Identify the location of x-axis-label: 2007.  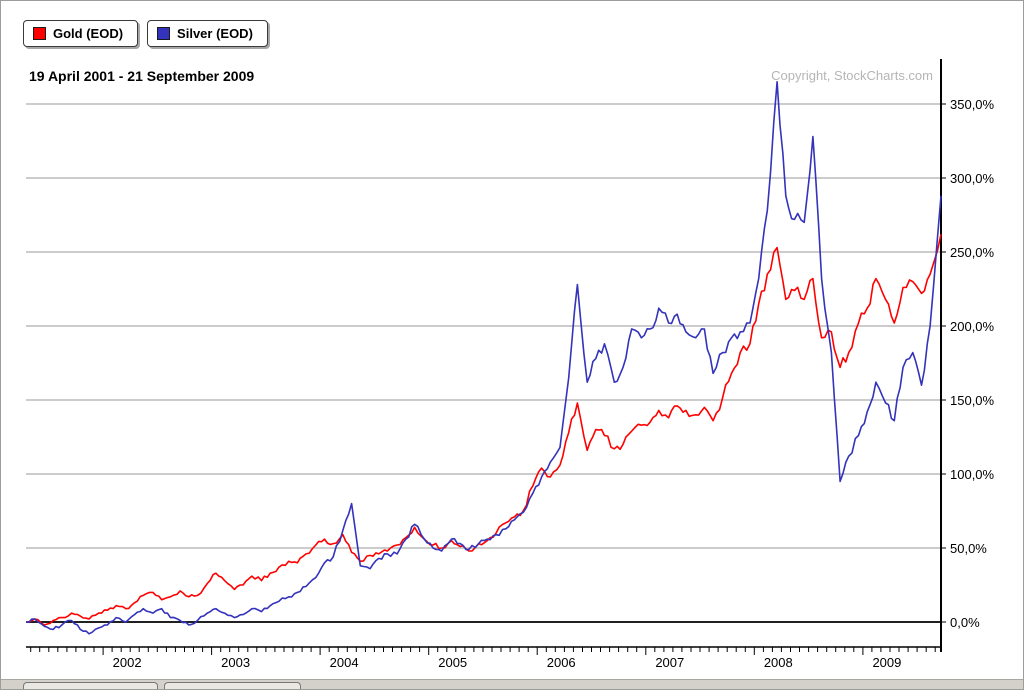
(669, 662).